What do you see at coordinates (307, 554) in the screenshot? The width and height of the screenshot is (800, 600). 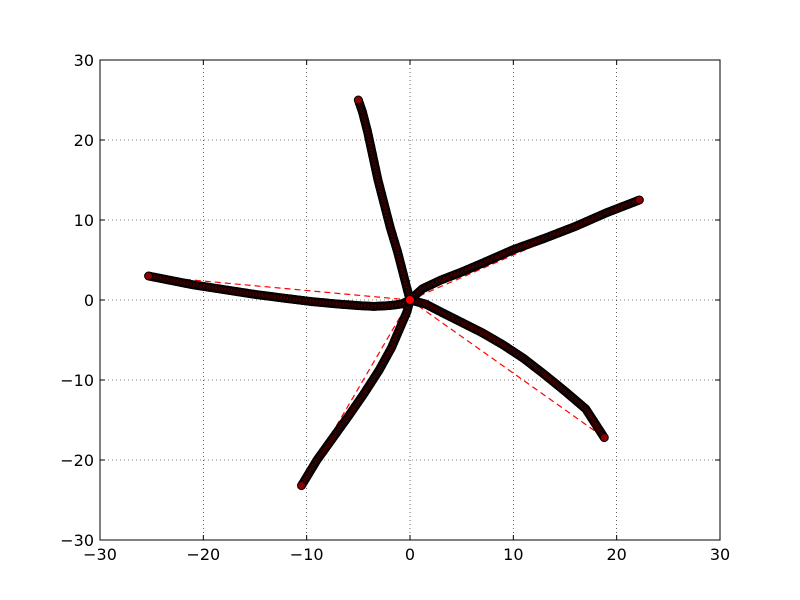 I see `x-tick-label: −10` at bounding box center [307, 554].